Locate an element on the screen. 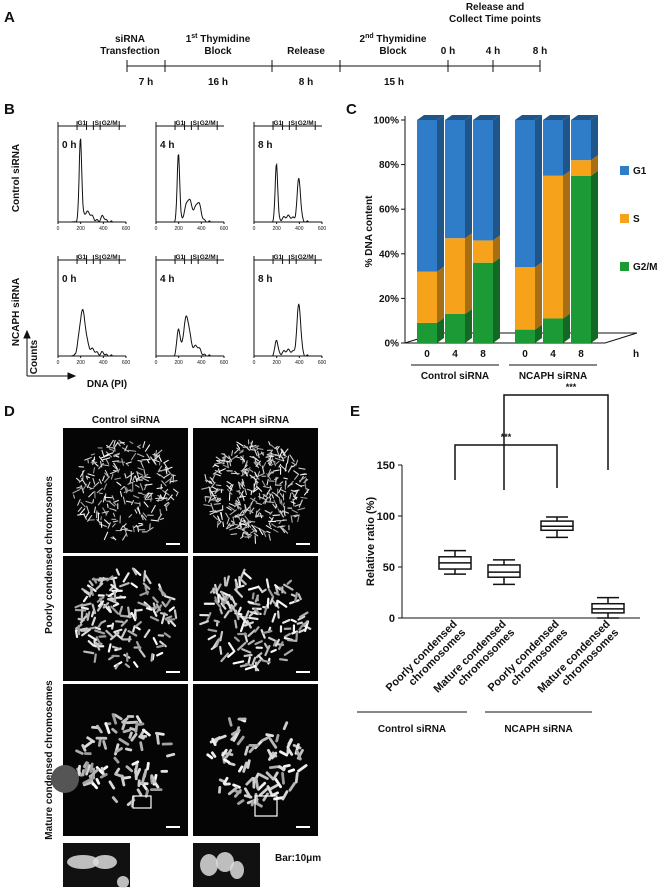 The height and width of the screenshot is (890, 658). column-label: Control siRNA is located at coordinates (126, 420).